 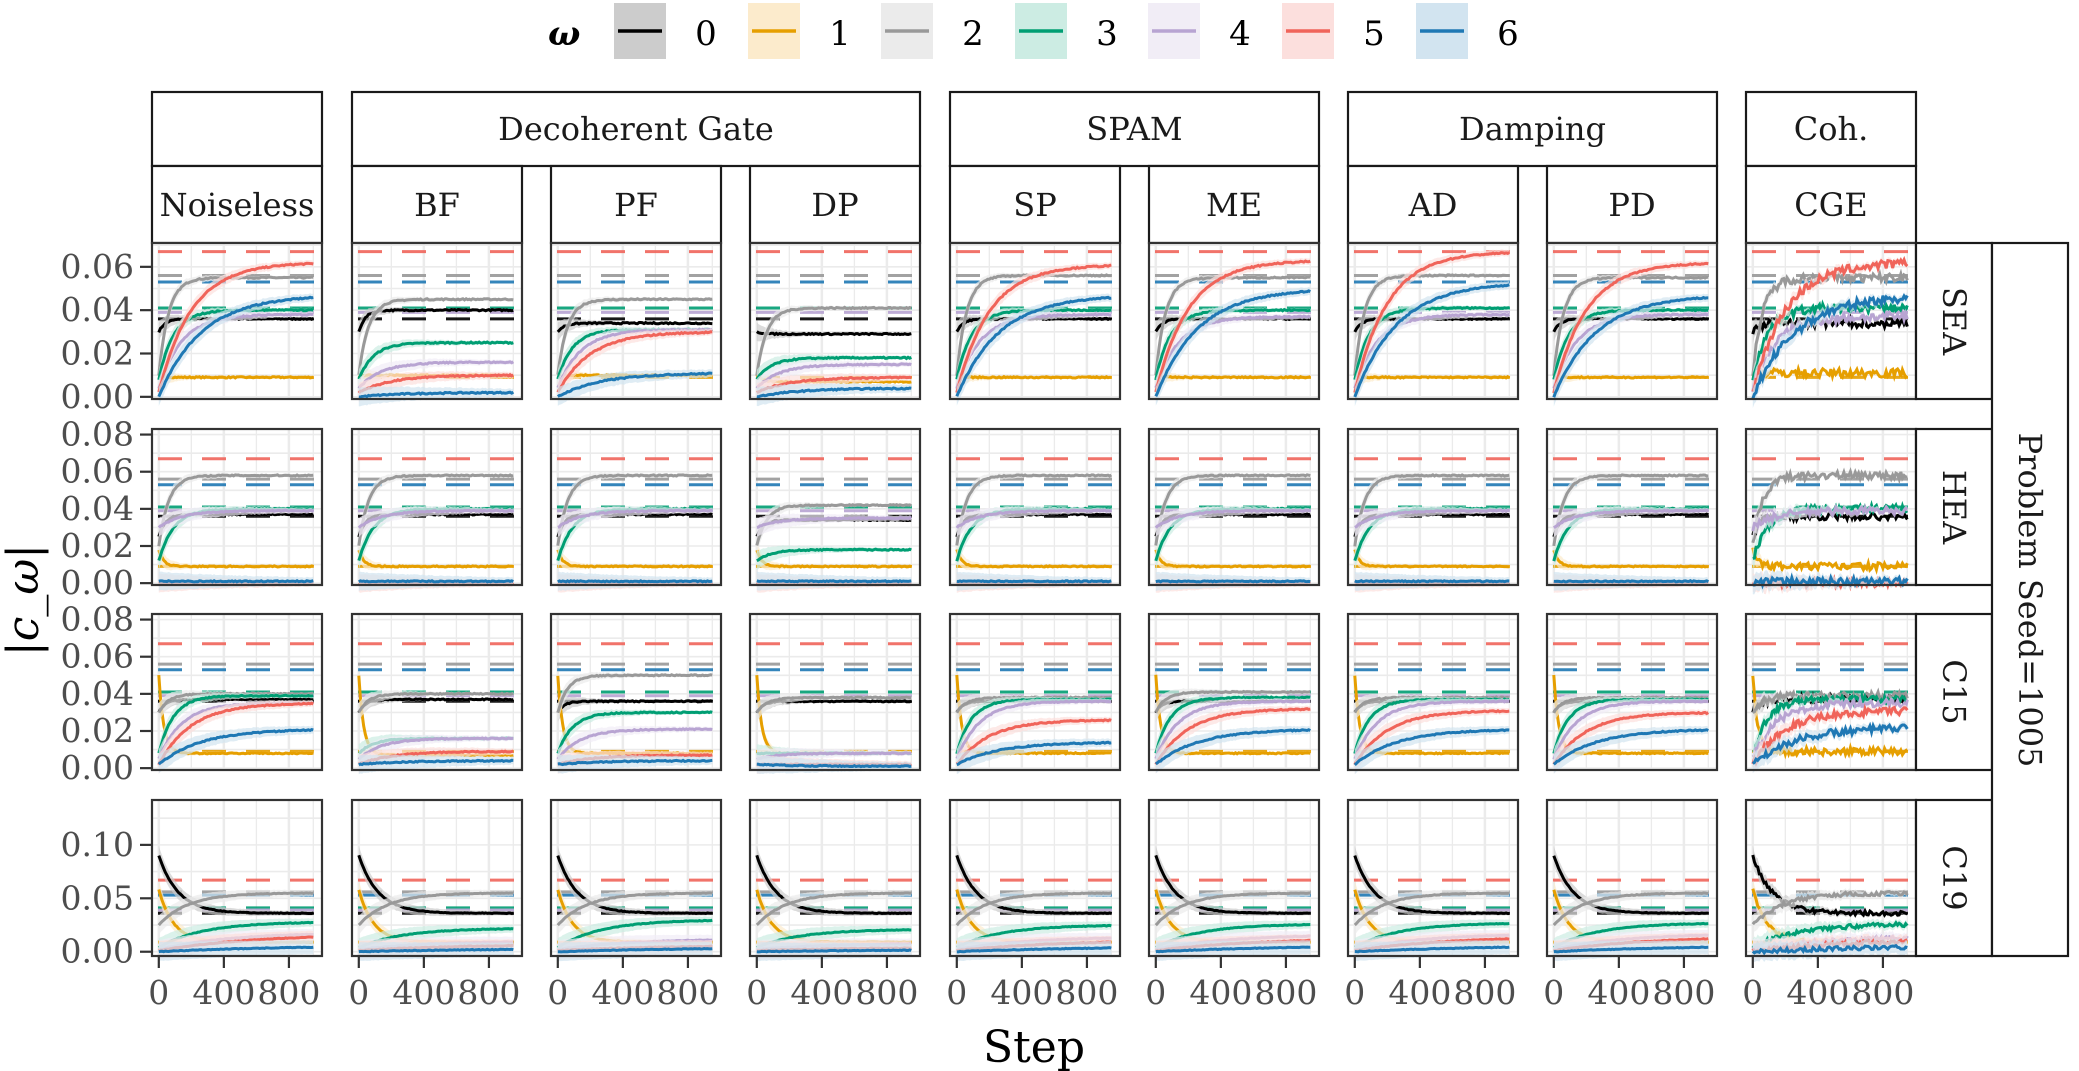 What do you see at coordinates (1107, 34) in the screenshot?
I see `legend-label-3: 3` at bounding box center [1107, 34].